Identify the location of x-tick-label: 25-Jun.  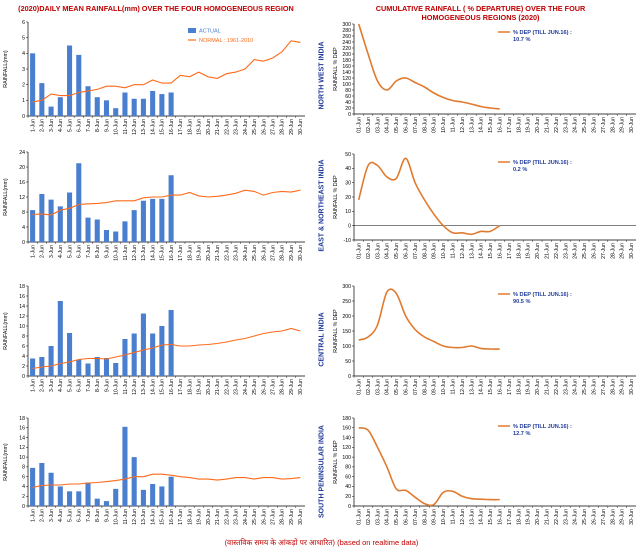
(255, 517).